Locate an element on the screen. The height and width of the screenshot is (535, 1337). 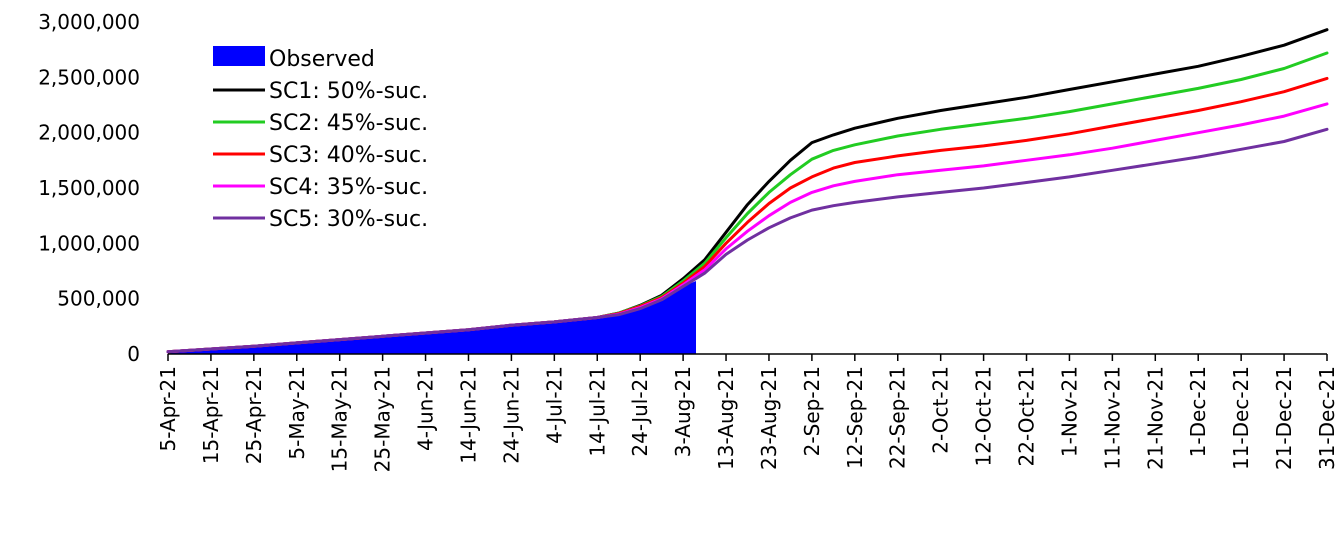
legend-label: Observed is located at coordinates (322, 59).